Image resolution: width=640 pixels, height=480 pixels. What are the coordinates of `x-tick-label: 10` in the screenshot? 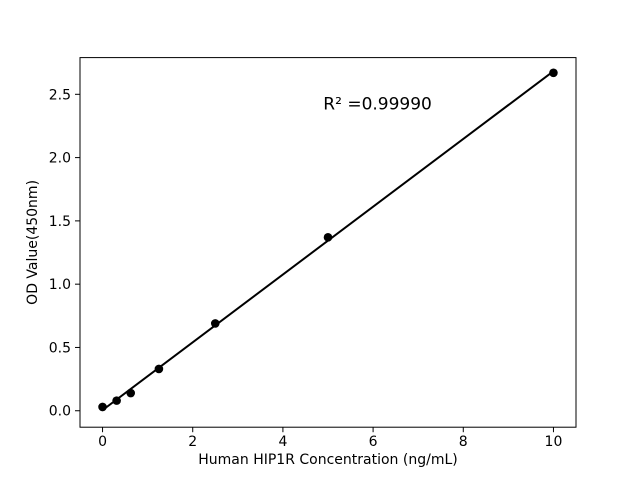 It's located at (554, 442).